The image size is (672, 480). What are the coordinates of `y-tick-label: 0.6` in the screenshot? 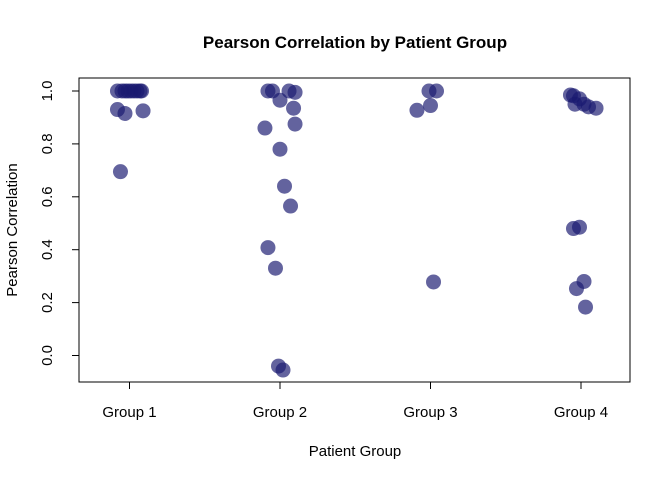 It's located at (47, 196).